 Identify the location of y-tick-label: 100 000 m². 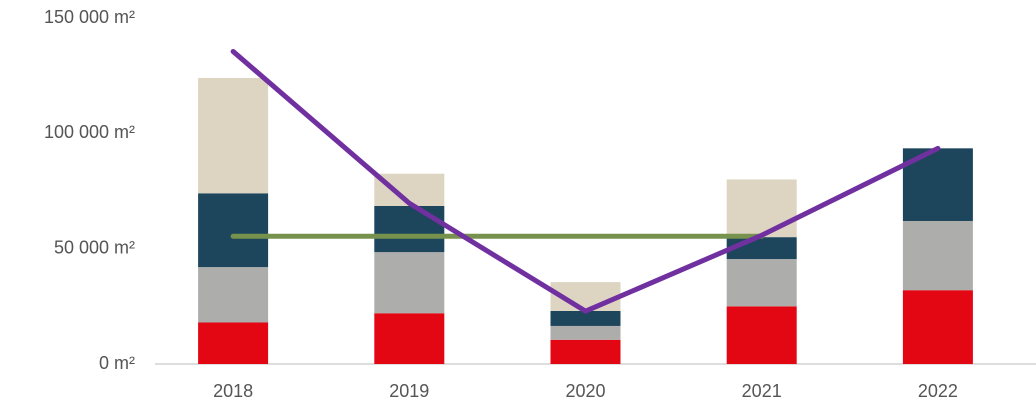
(89, 132).